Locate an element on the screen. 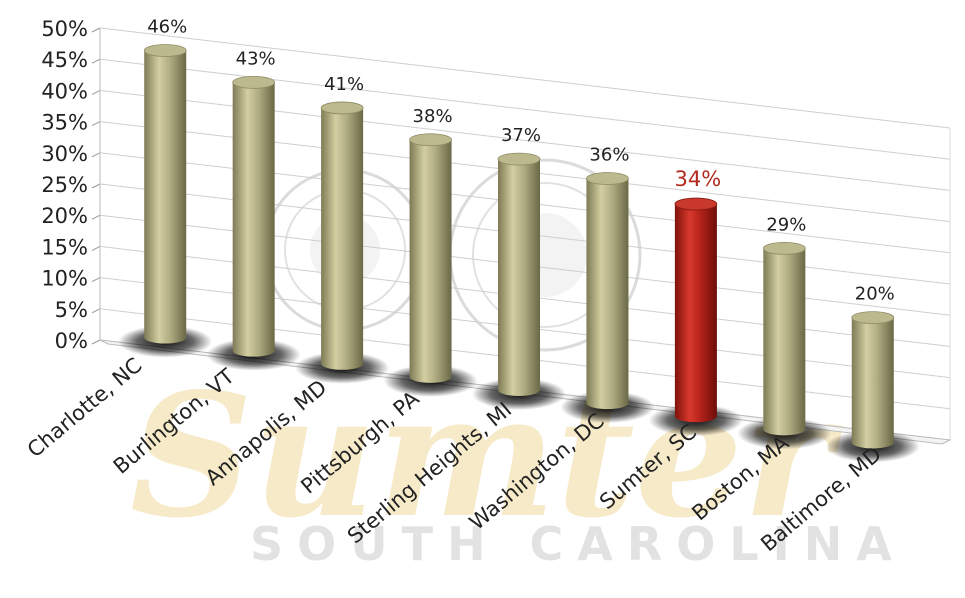 This screenshot has width=965, height=598. bar-highlight is located at coordinates (695, 313).